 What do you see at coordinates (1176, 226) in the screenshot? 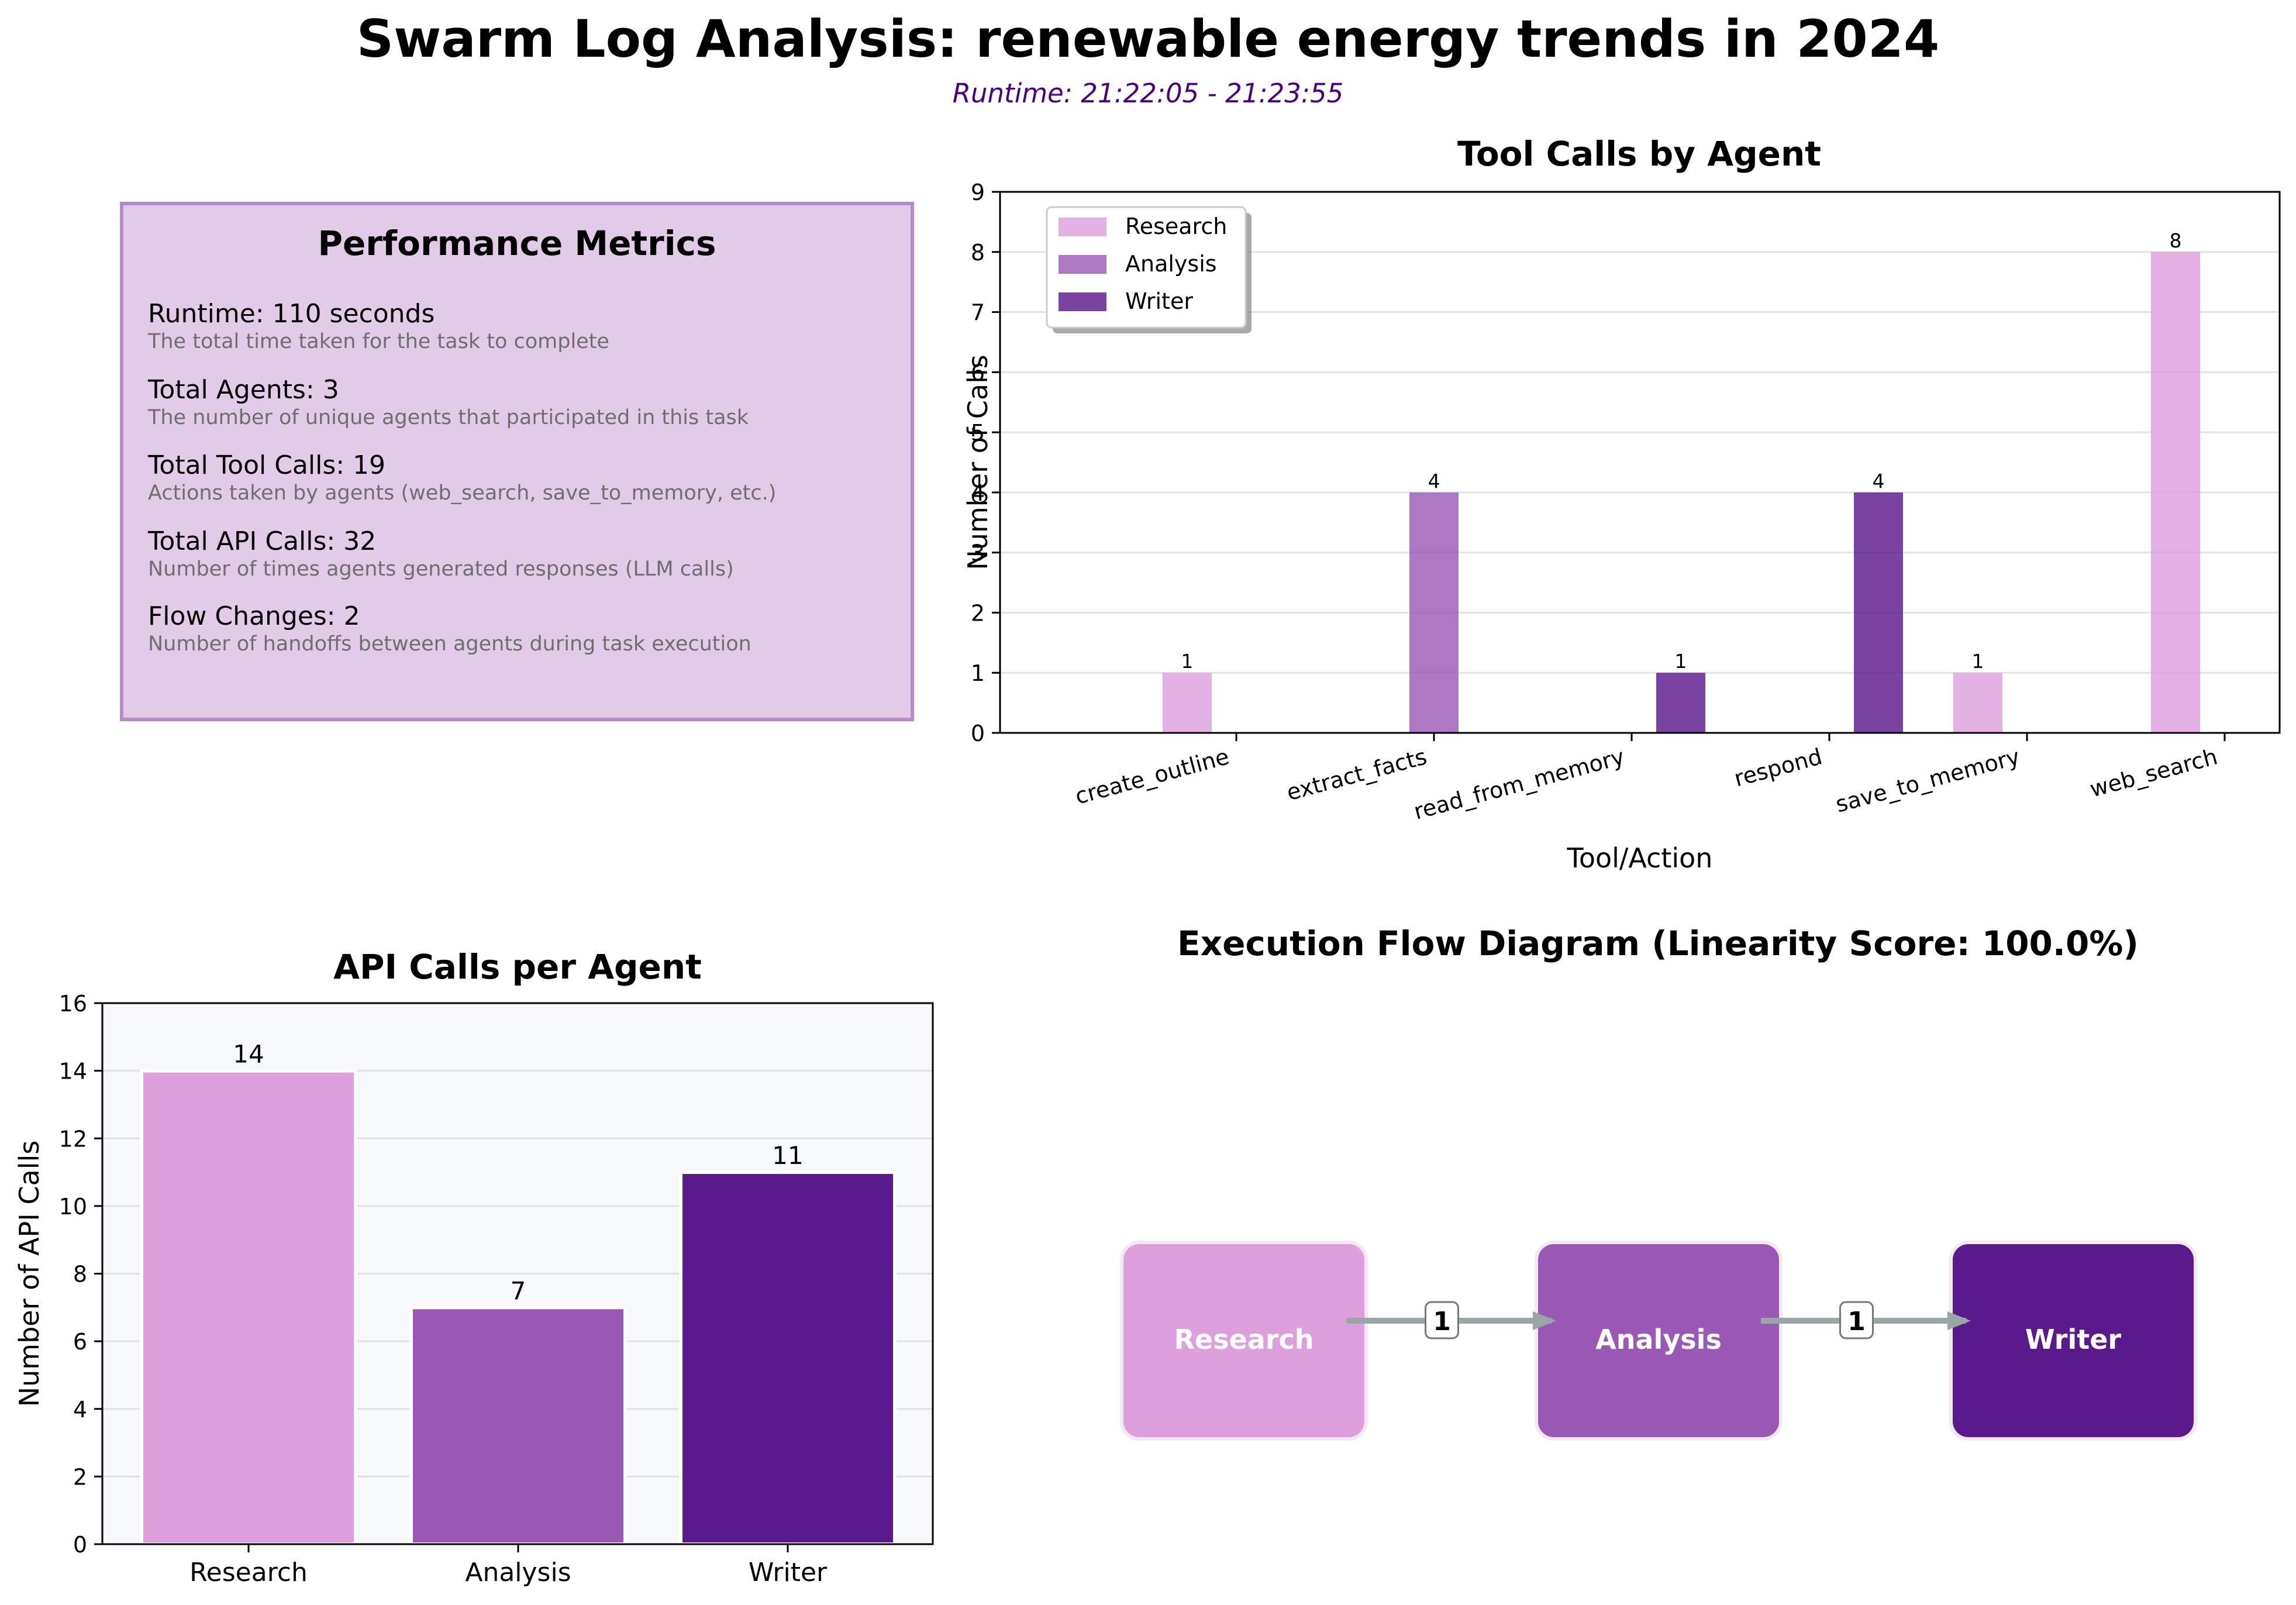
I see `legend-label: Research` at bounding box center [1176, 226].